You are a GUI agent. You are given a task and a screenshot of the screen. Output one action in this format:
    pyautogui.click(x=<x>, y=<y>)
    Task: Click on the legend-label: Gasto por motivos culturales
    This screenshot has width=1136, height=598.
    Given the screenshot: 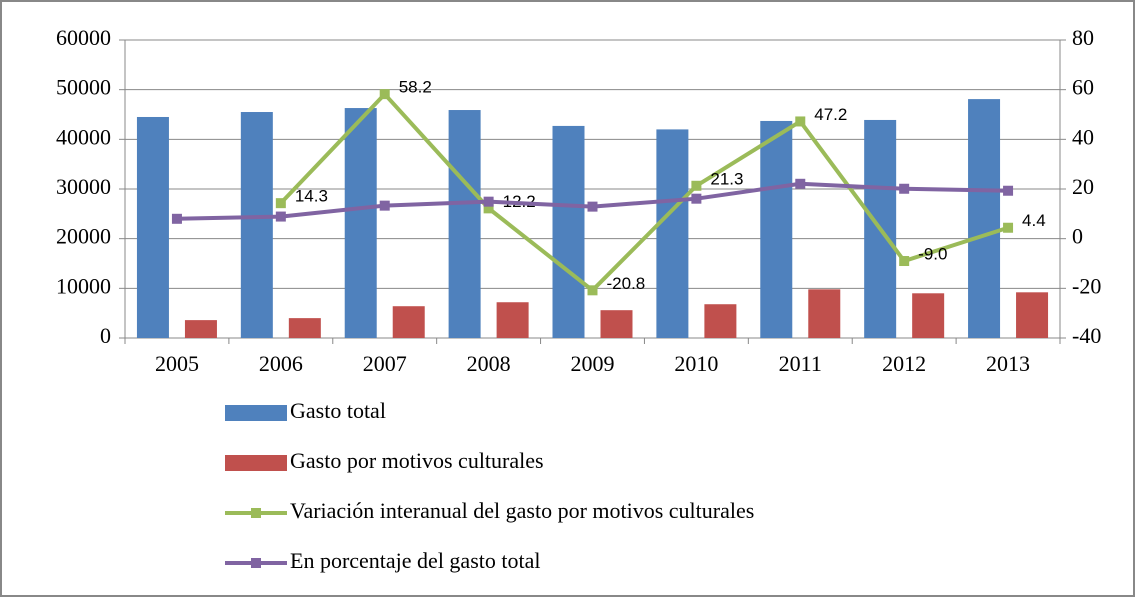 What is the action you would take?
    pyautogui.click(x=417, y=460)
    